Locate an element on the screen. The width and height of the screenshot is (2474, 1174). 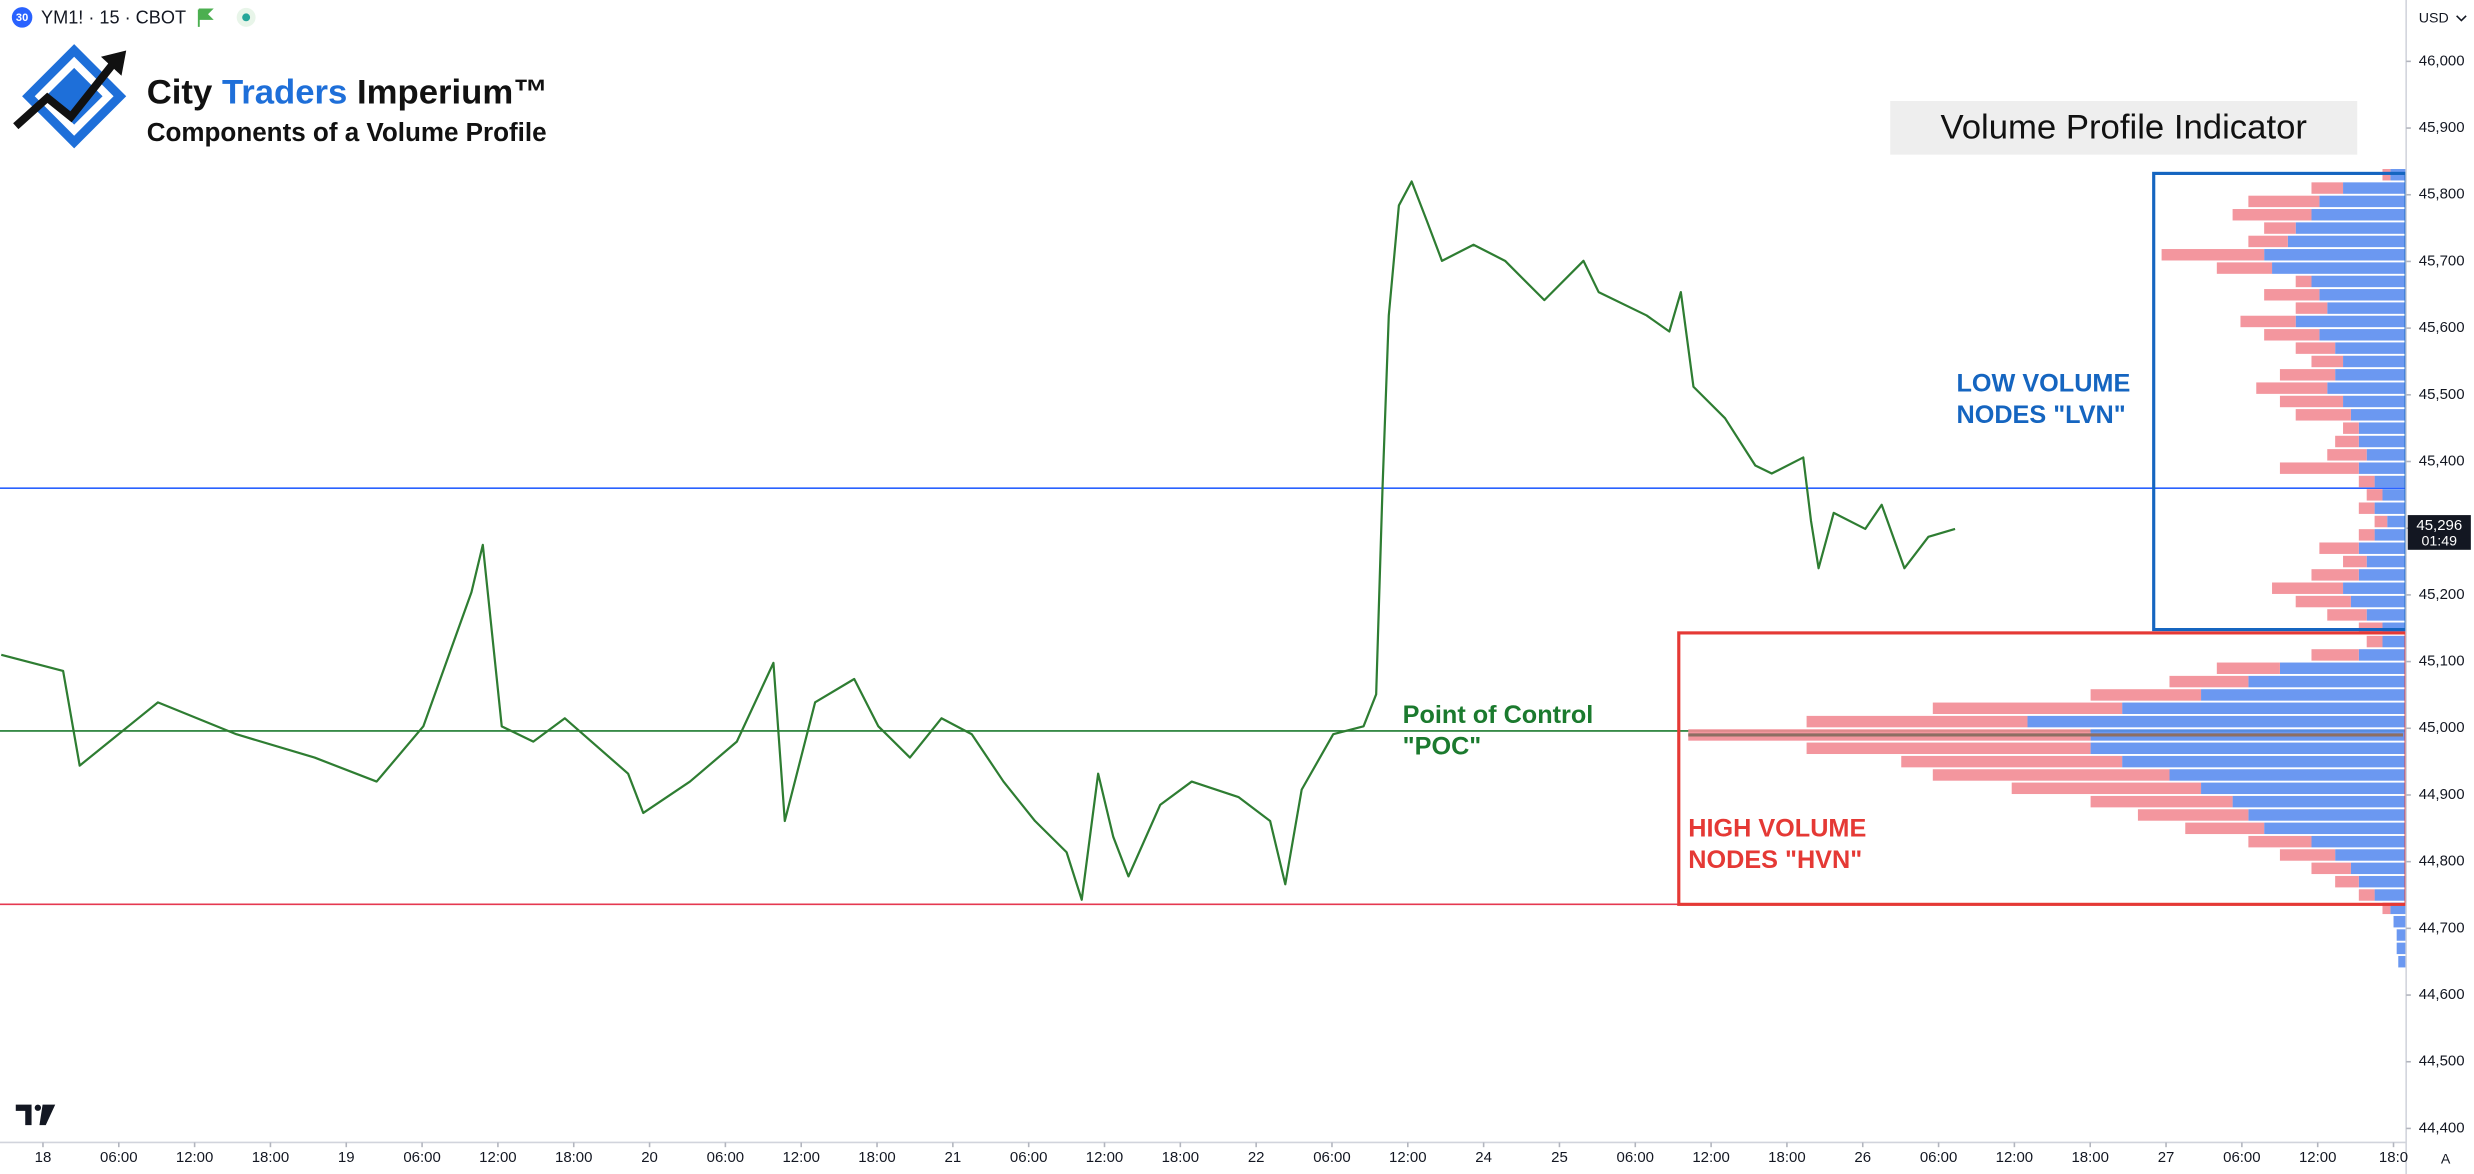
flag-icon is located at coordinates (205, 17).